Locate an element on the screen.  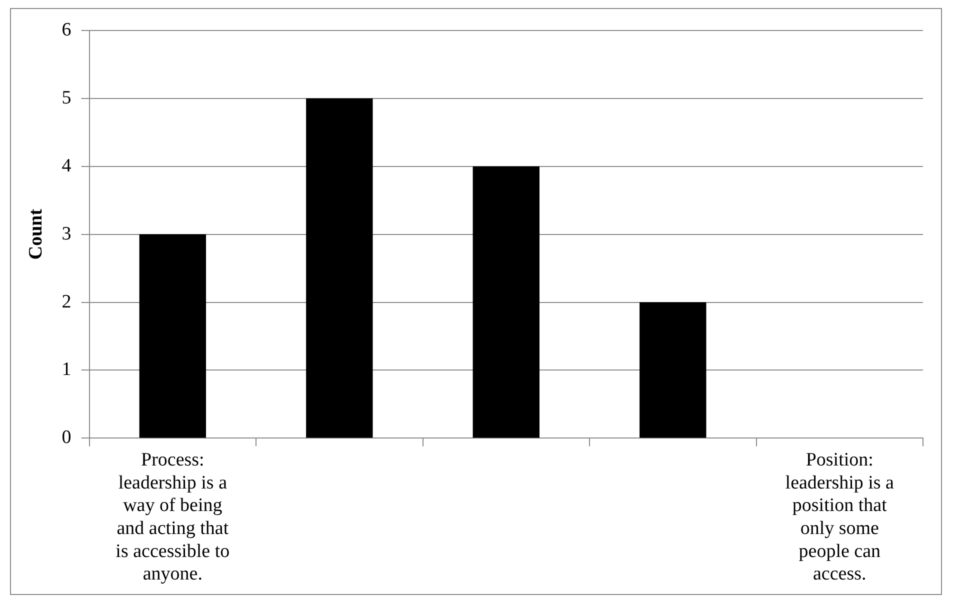
y-tick-label: 6 is located at coordinates (67, 29).